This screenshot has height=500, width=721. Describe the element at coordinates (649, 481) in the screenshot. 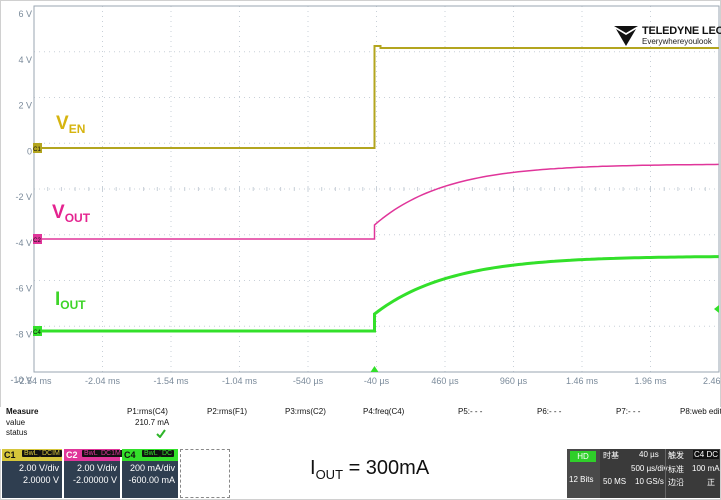

I see `timebase-rate: 10 GS/s` at that location.